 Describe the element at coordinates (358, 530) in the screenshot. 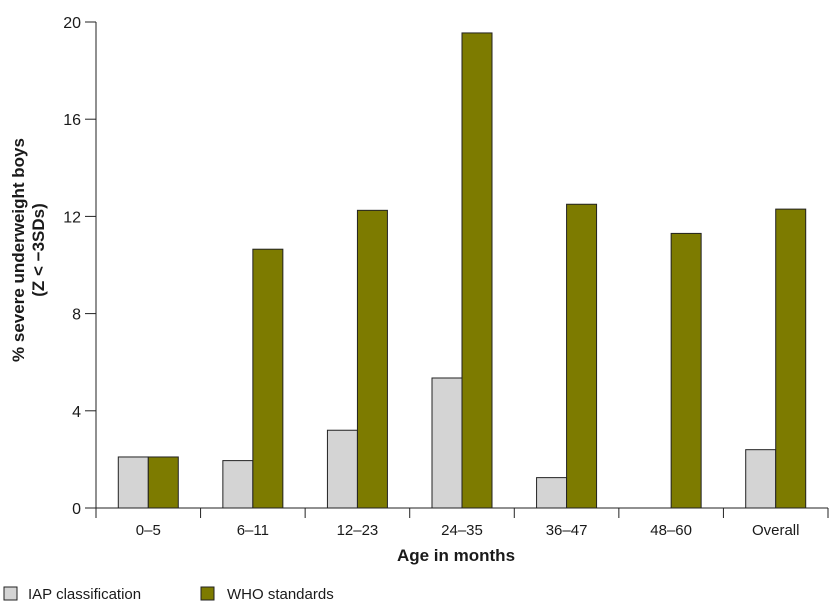

I see `x-tick-label: 12–23` at that location.